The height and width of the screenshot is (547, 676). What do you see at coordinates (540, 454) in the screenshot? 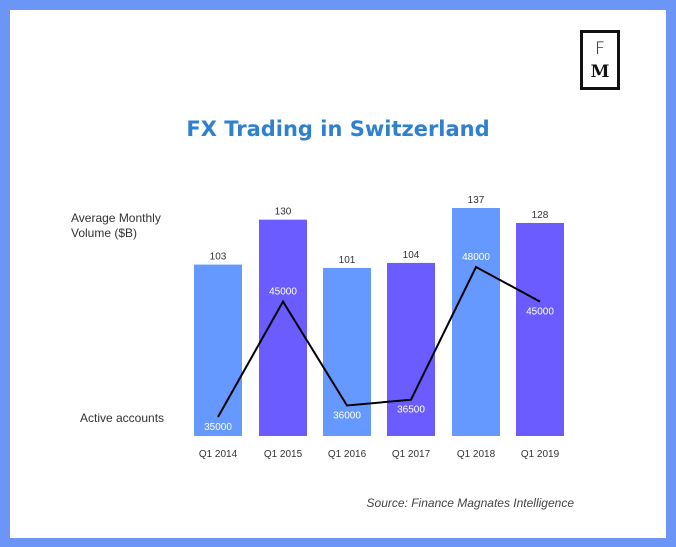
I see `x-tick-label-6: Q1 2019` at bounding box center [540, 454].